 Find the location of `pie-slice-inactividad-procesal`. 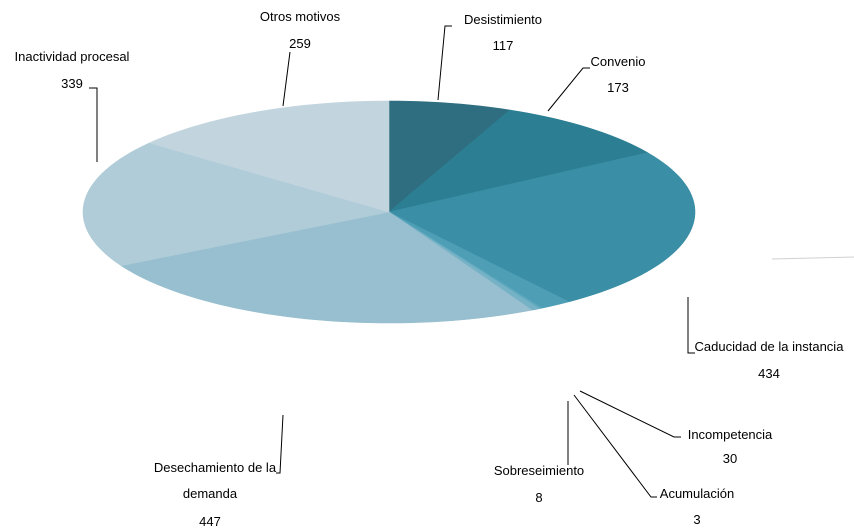

pie-slice-inactividad-procesal is located at coordinates (236, 204).